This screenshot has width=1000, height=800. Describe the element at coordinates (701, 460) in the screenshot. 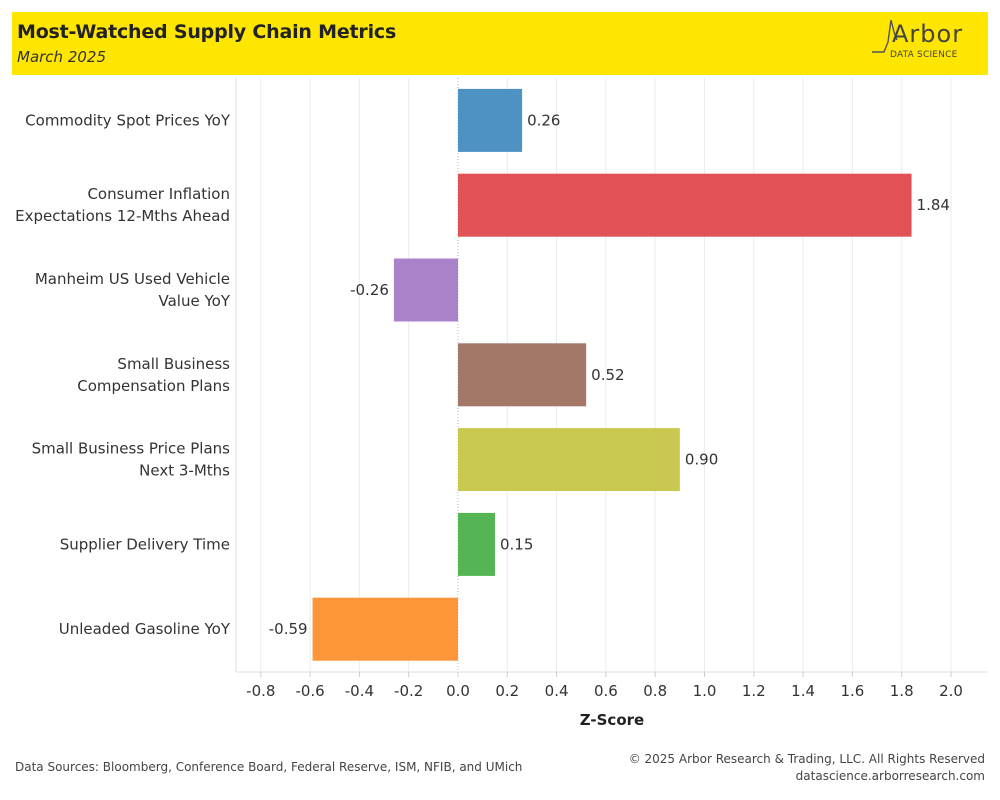

I see `bar-value-label: 0.90` at that location.